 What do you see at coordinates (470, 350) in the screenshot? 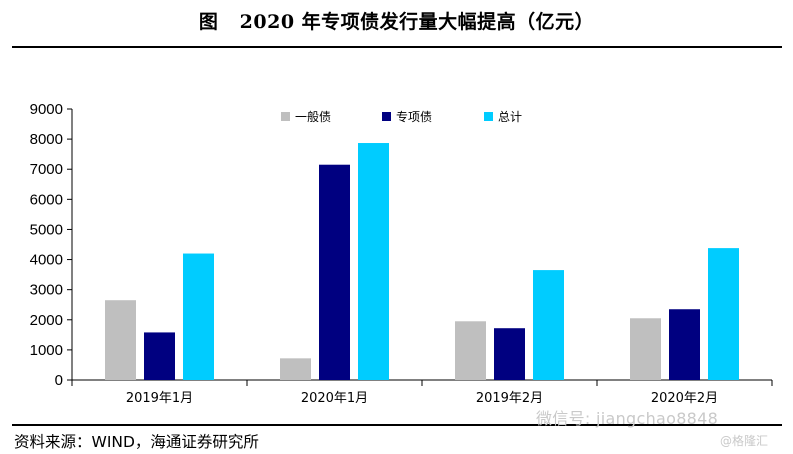
I see `bar-一般债-2019年2月` at bounding box center [470, 350].